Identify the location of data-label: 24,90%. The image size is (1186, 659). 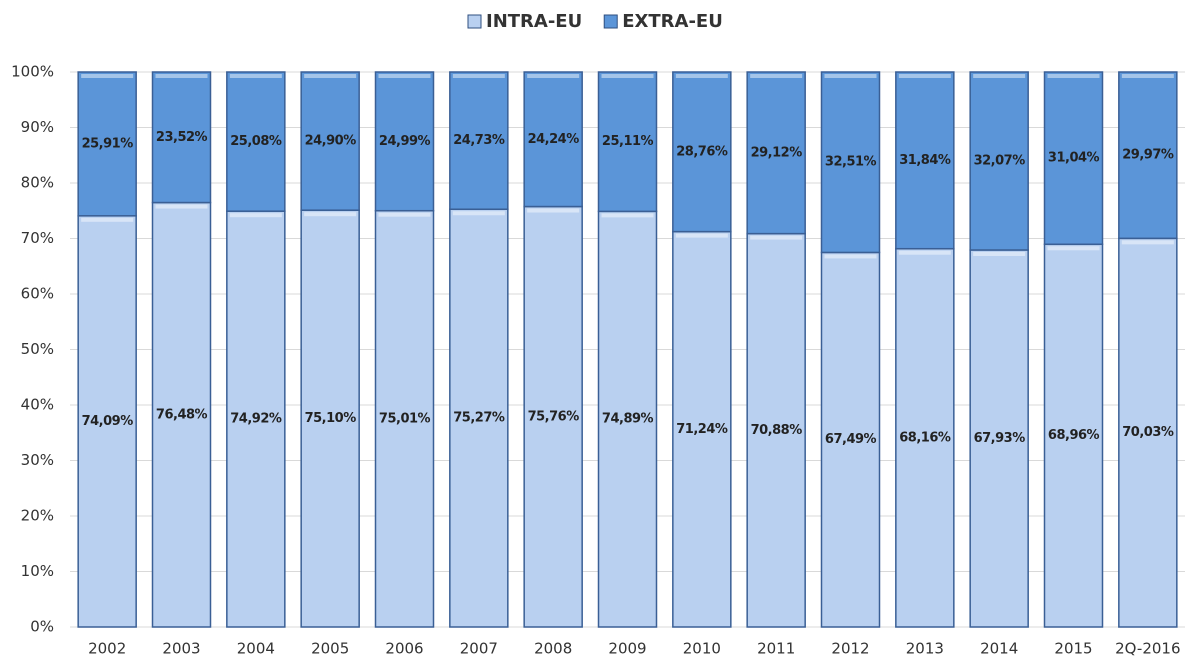
(331, 141).